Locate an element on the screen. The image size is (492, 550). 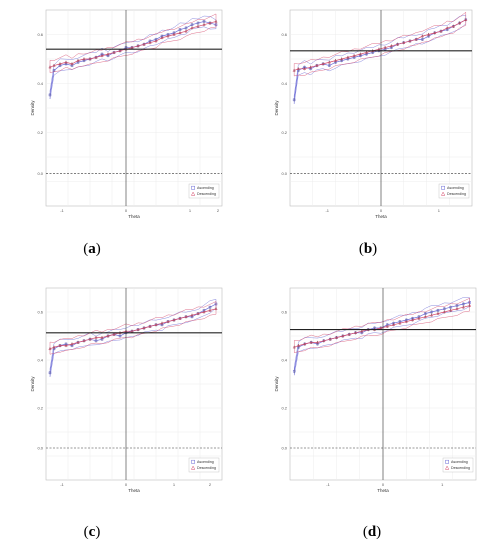
caption-d: (d) is located at coordinates (372, 532).